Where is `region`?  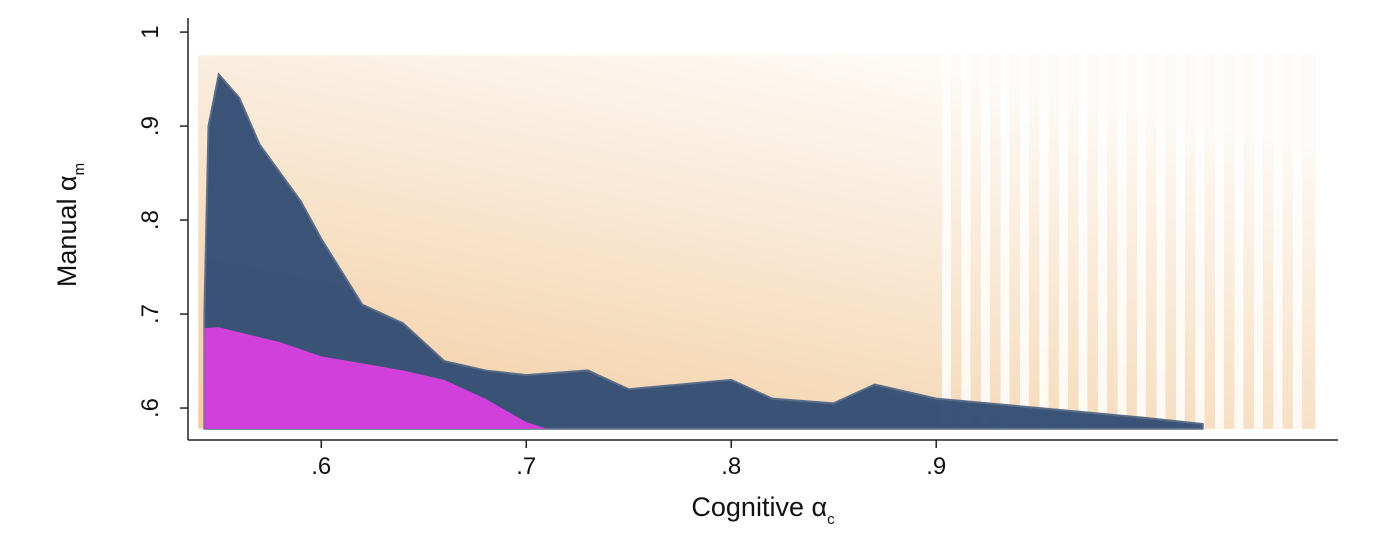
region is located at coordinates (375, 378).